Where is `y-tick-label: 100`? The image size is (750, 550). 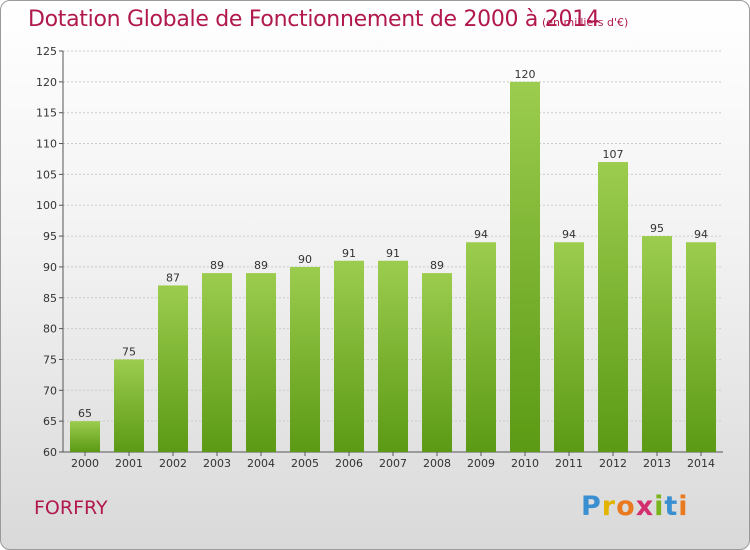
y-tick-label: 100 is located at coordinates (46, 205).